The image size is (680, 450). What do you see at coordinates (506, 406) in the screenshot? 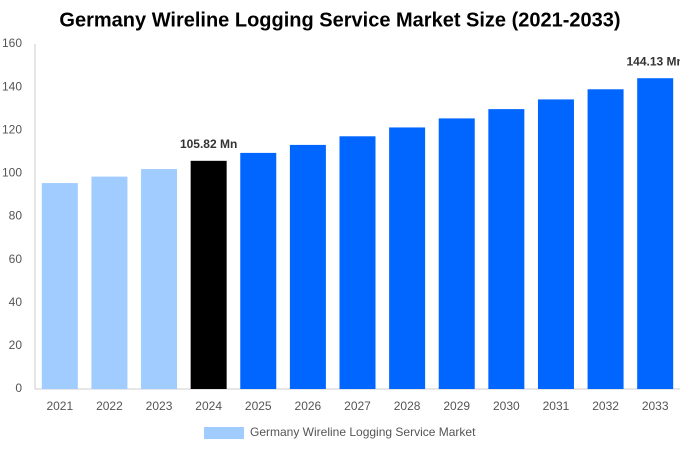
I see `x-tick-label: 2030` at bounding box center [506, 406].